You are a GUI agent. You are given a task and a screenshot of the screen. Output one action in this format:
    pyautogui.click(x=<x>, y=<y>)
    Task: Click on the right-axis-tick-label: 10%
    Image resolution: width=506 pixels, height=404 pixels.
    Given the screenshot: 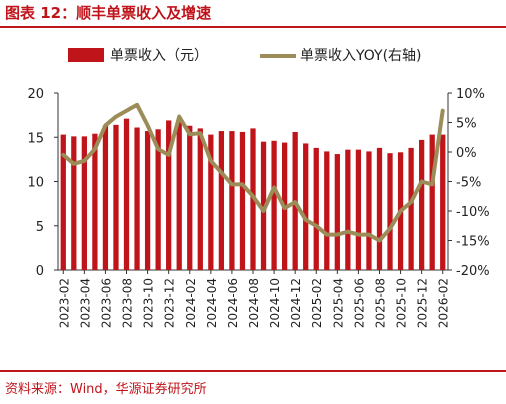 What is the action you would take?
    pyautogui.click(x=470, y=94)
    